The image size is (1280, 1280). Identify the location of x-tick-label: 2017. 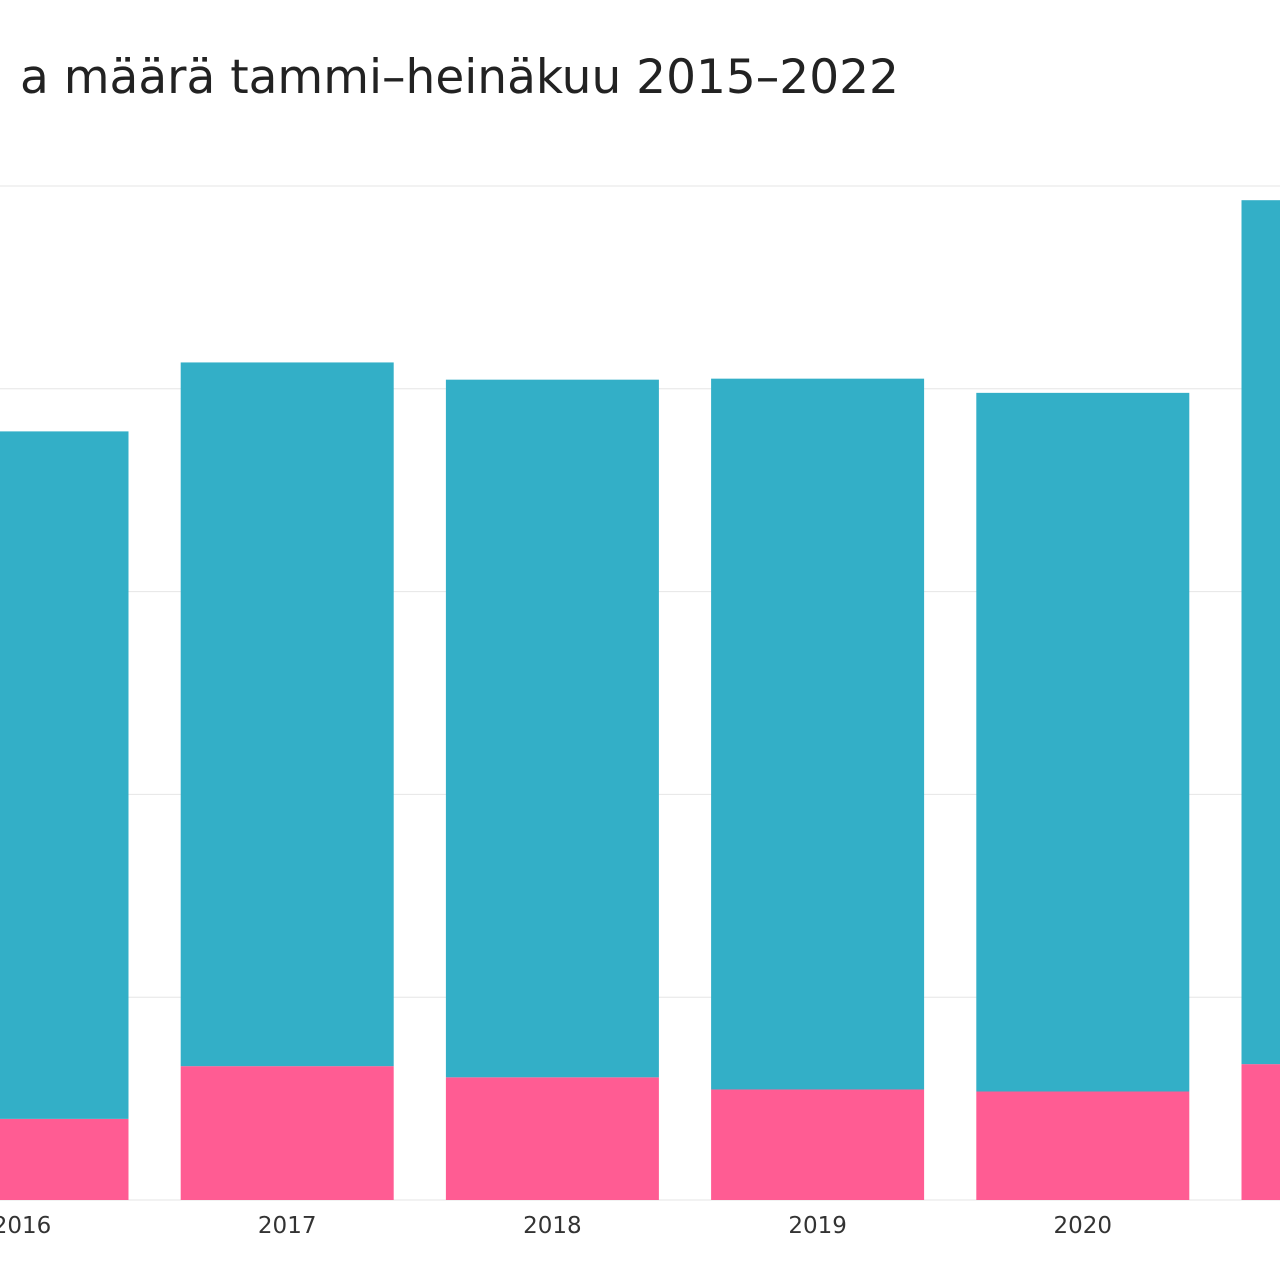
(287, 1226).